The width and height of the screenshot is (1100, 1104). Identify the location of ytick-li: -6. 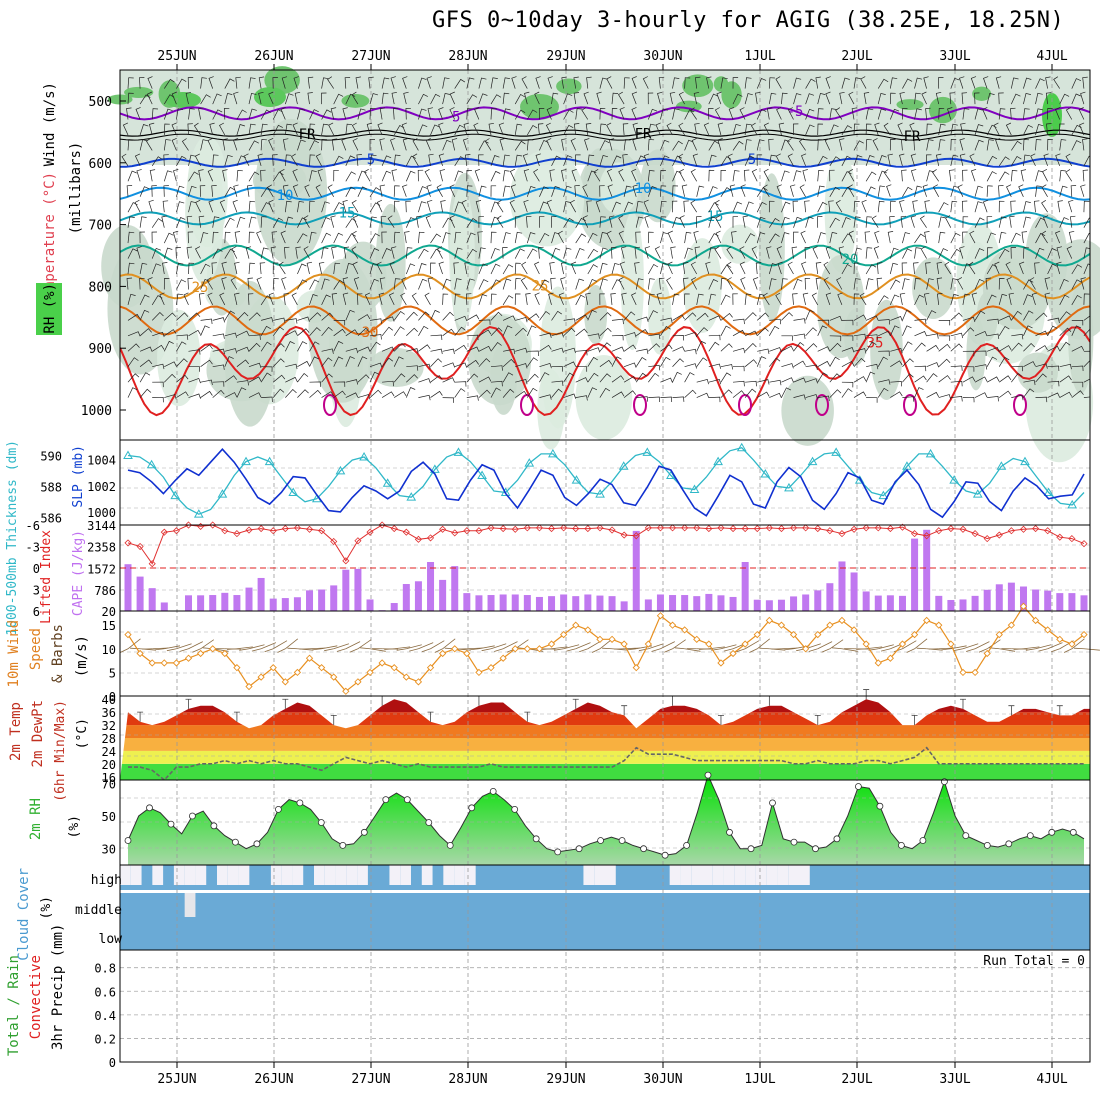
(33, 526).